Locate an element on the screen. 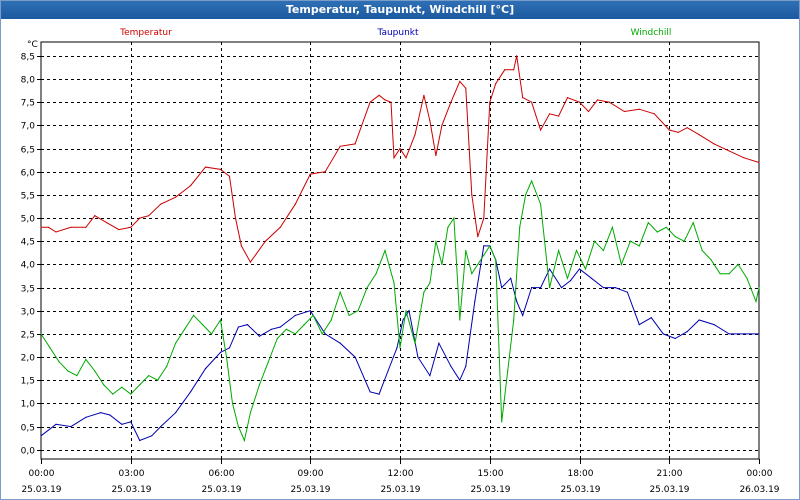  x-tick-time: 12:00 is located at coordinates (401, 474).